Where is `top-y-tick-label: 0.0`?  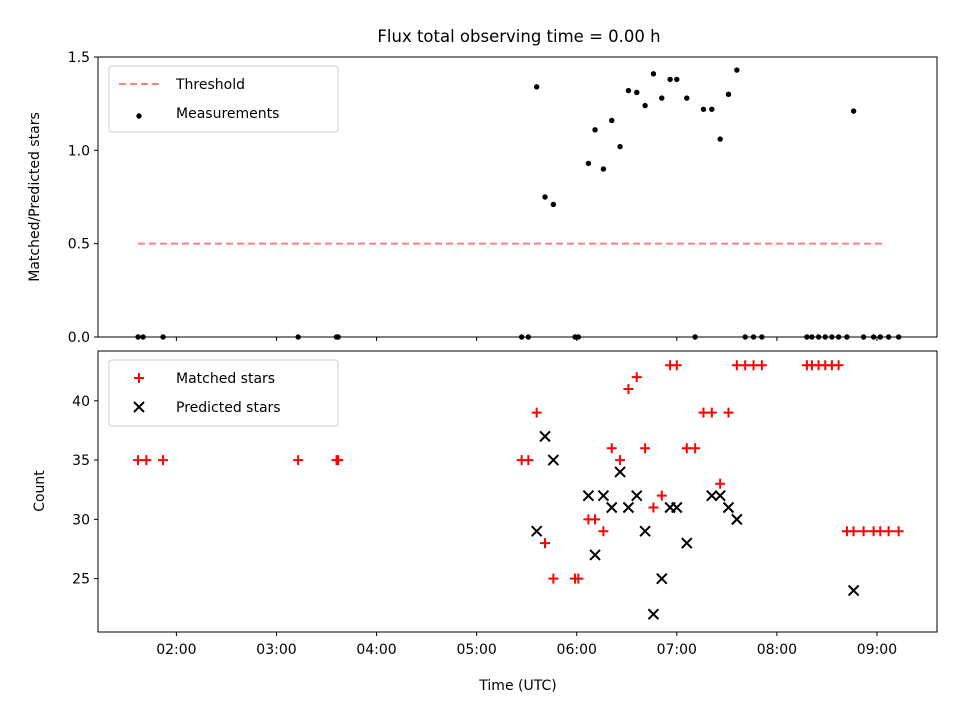 top-y-tick-label: 0.0 is located at coordinates (79, 338).